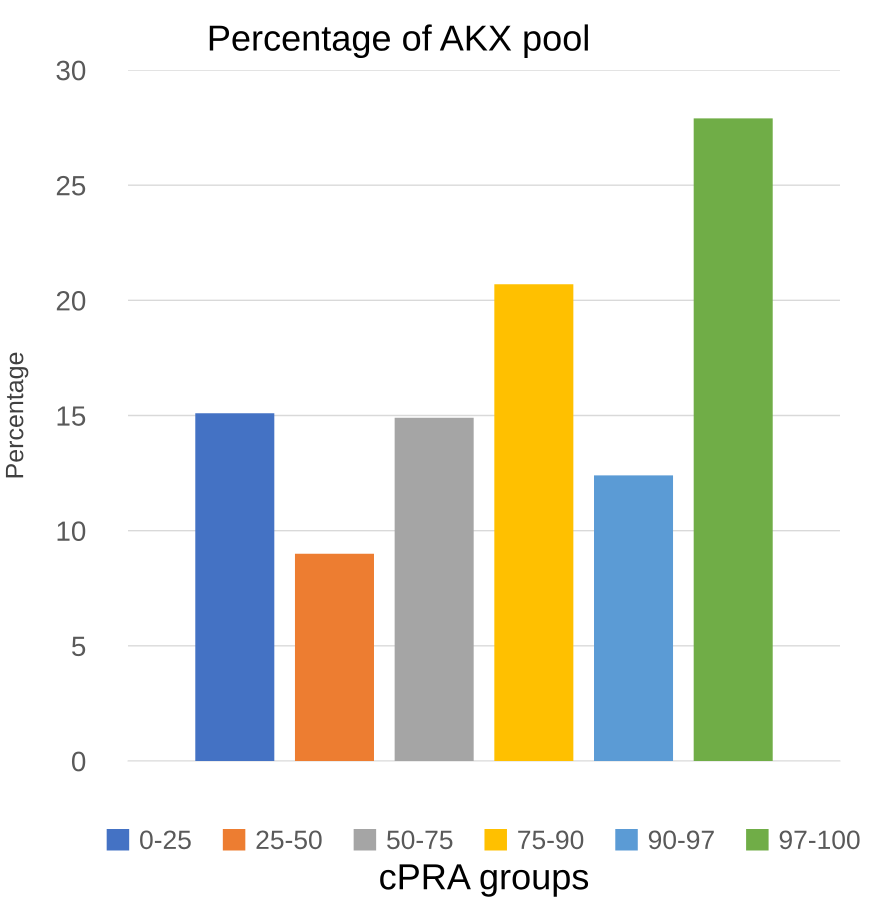 The height and width of the screenshot is (914, 874). What do you see at coordinates (72, 416) in the screenshot?
I see `y-tick-label: 15` at bounding box center [72, 416].